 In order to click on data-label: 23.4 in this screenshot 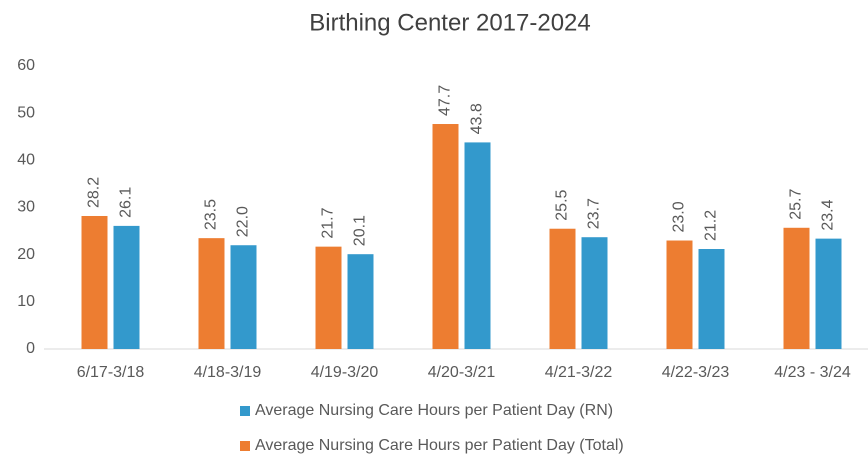, I will do `click(828, 214)`.